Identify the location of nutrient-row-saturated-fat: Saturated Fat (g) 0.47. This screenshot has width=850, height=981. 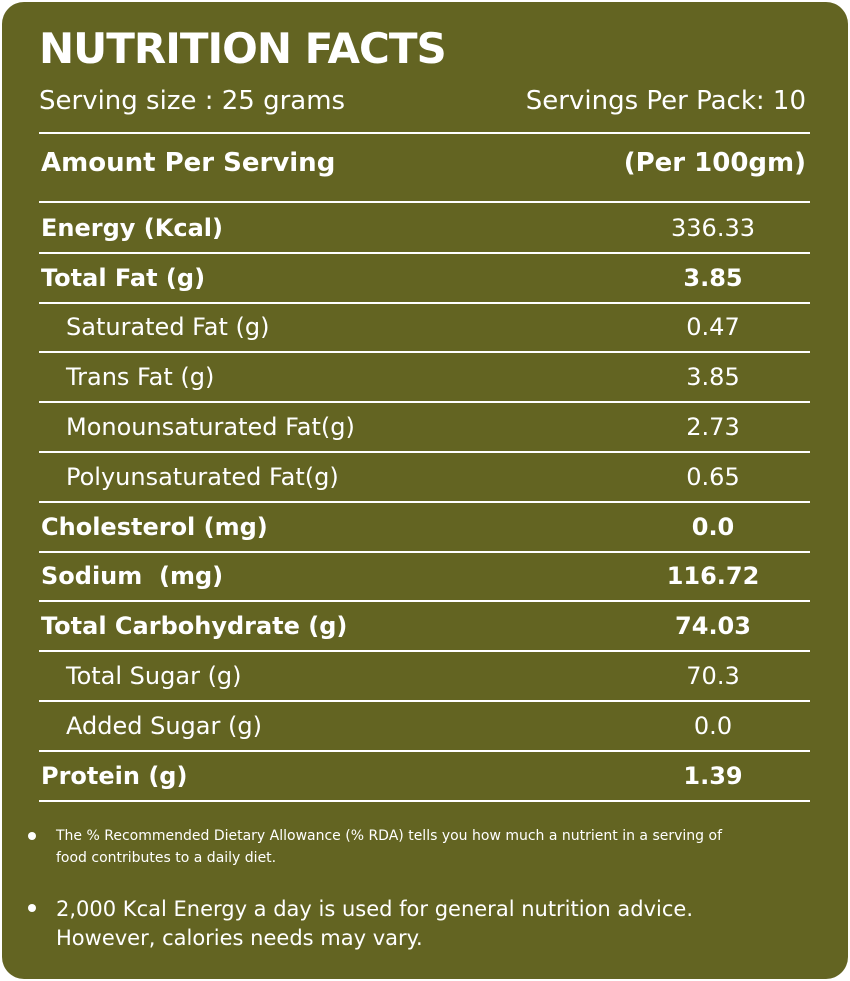
(424, 329).